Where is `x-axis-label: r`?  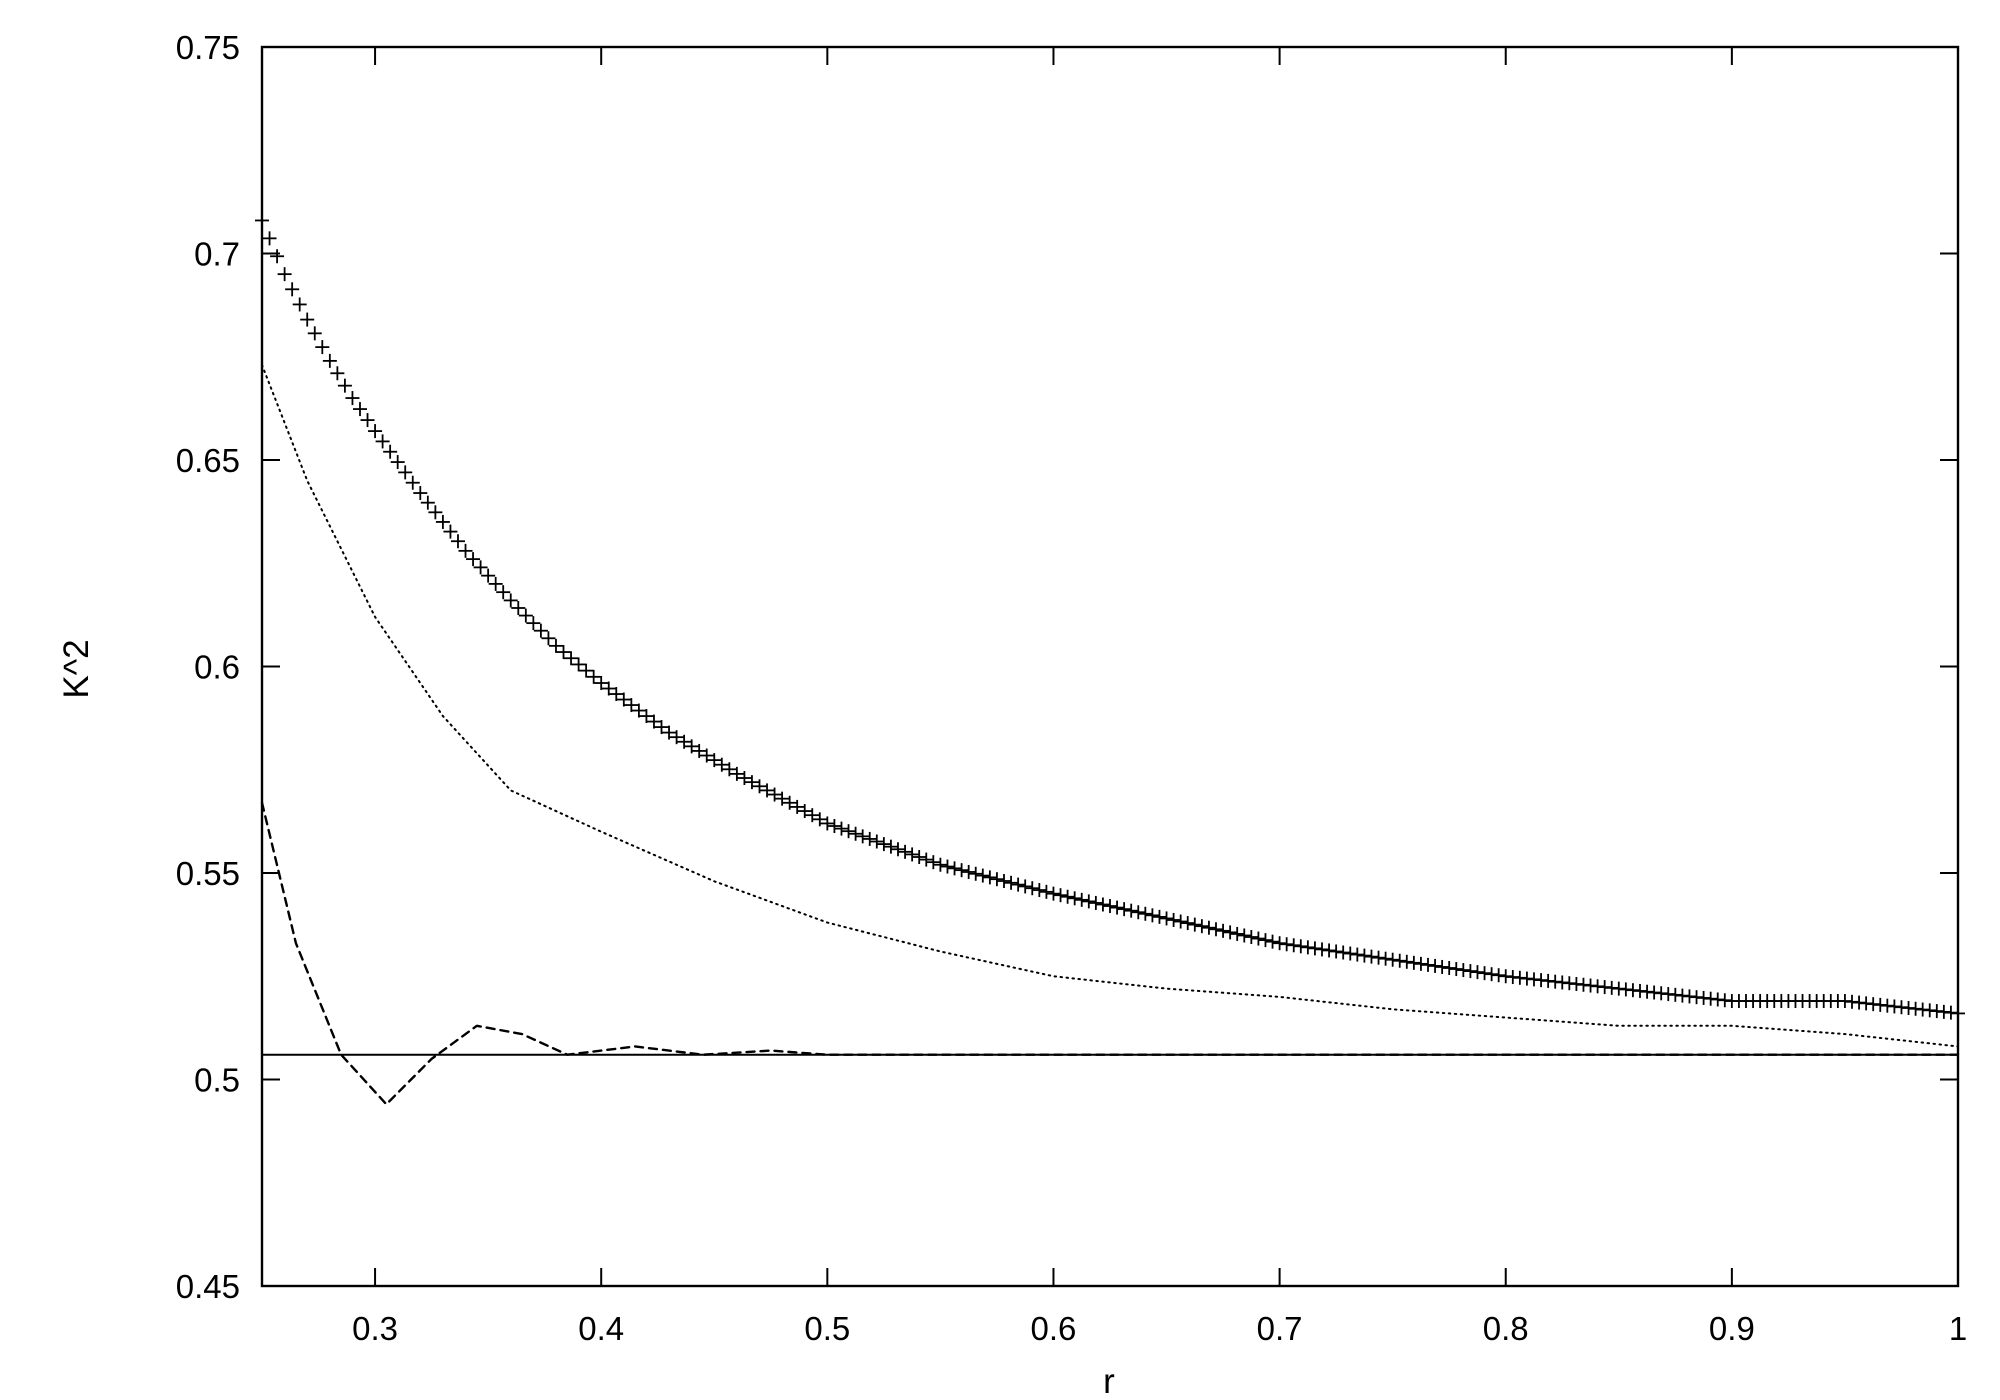 x-axis-label: r is located at coordinates (1109, 1381).